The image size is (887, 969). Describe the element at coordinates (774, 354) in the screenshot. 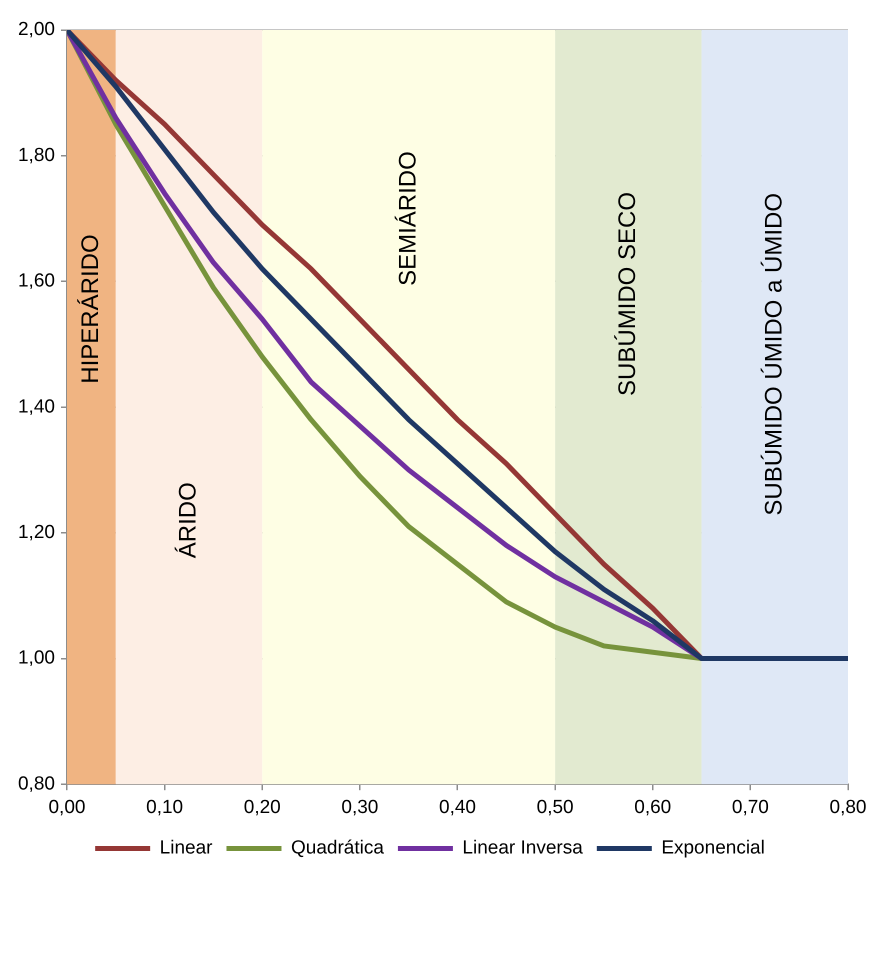

I see `band-label: SUBÚMIDO ÚMIDO a ÚMIDO` at that location.